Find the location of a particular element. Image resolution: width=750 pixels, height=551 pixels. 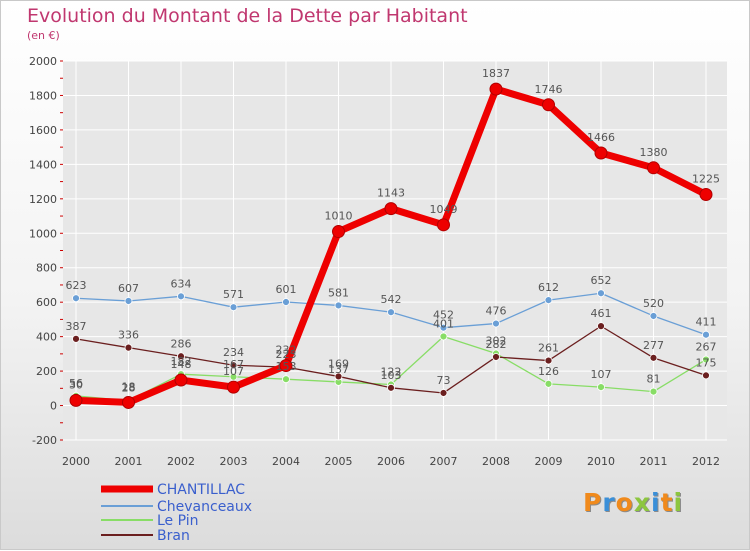

series-chevanceaux is located at coordinates (391, 314).